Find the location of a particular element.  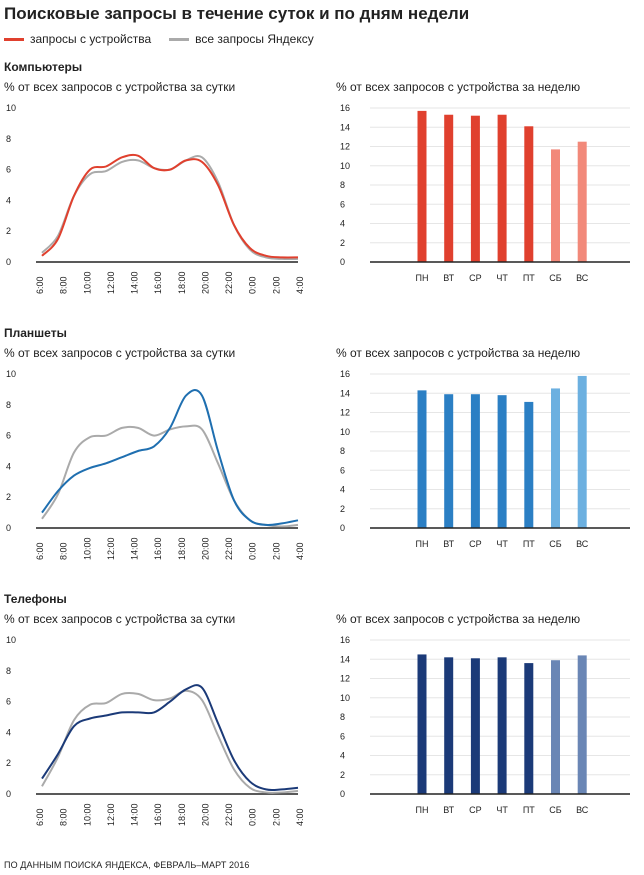

phones-daily-x-tick: 12:00 is located at coordinates (111, 814).